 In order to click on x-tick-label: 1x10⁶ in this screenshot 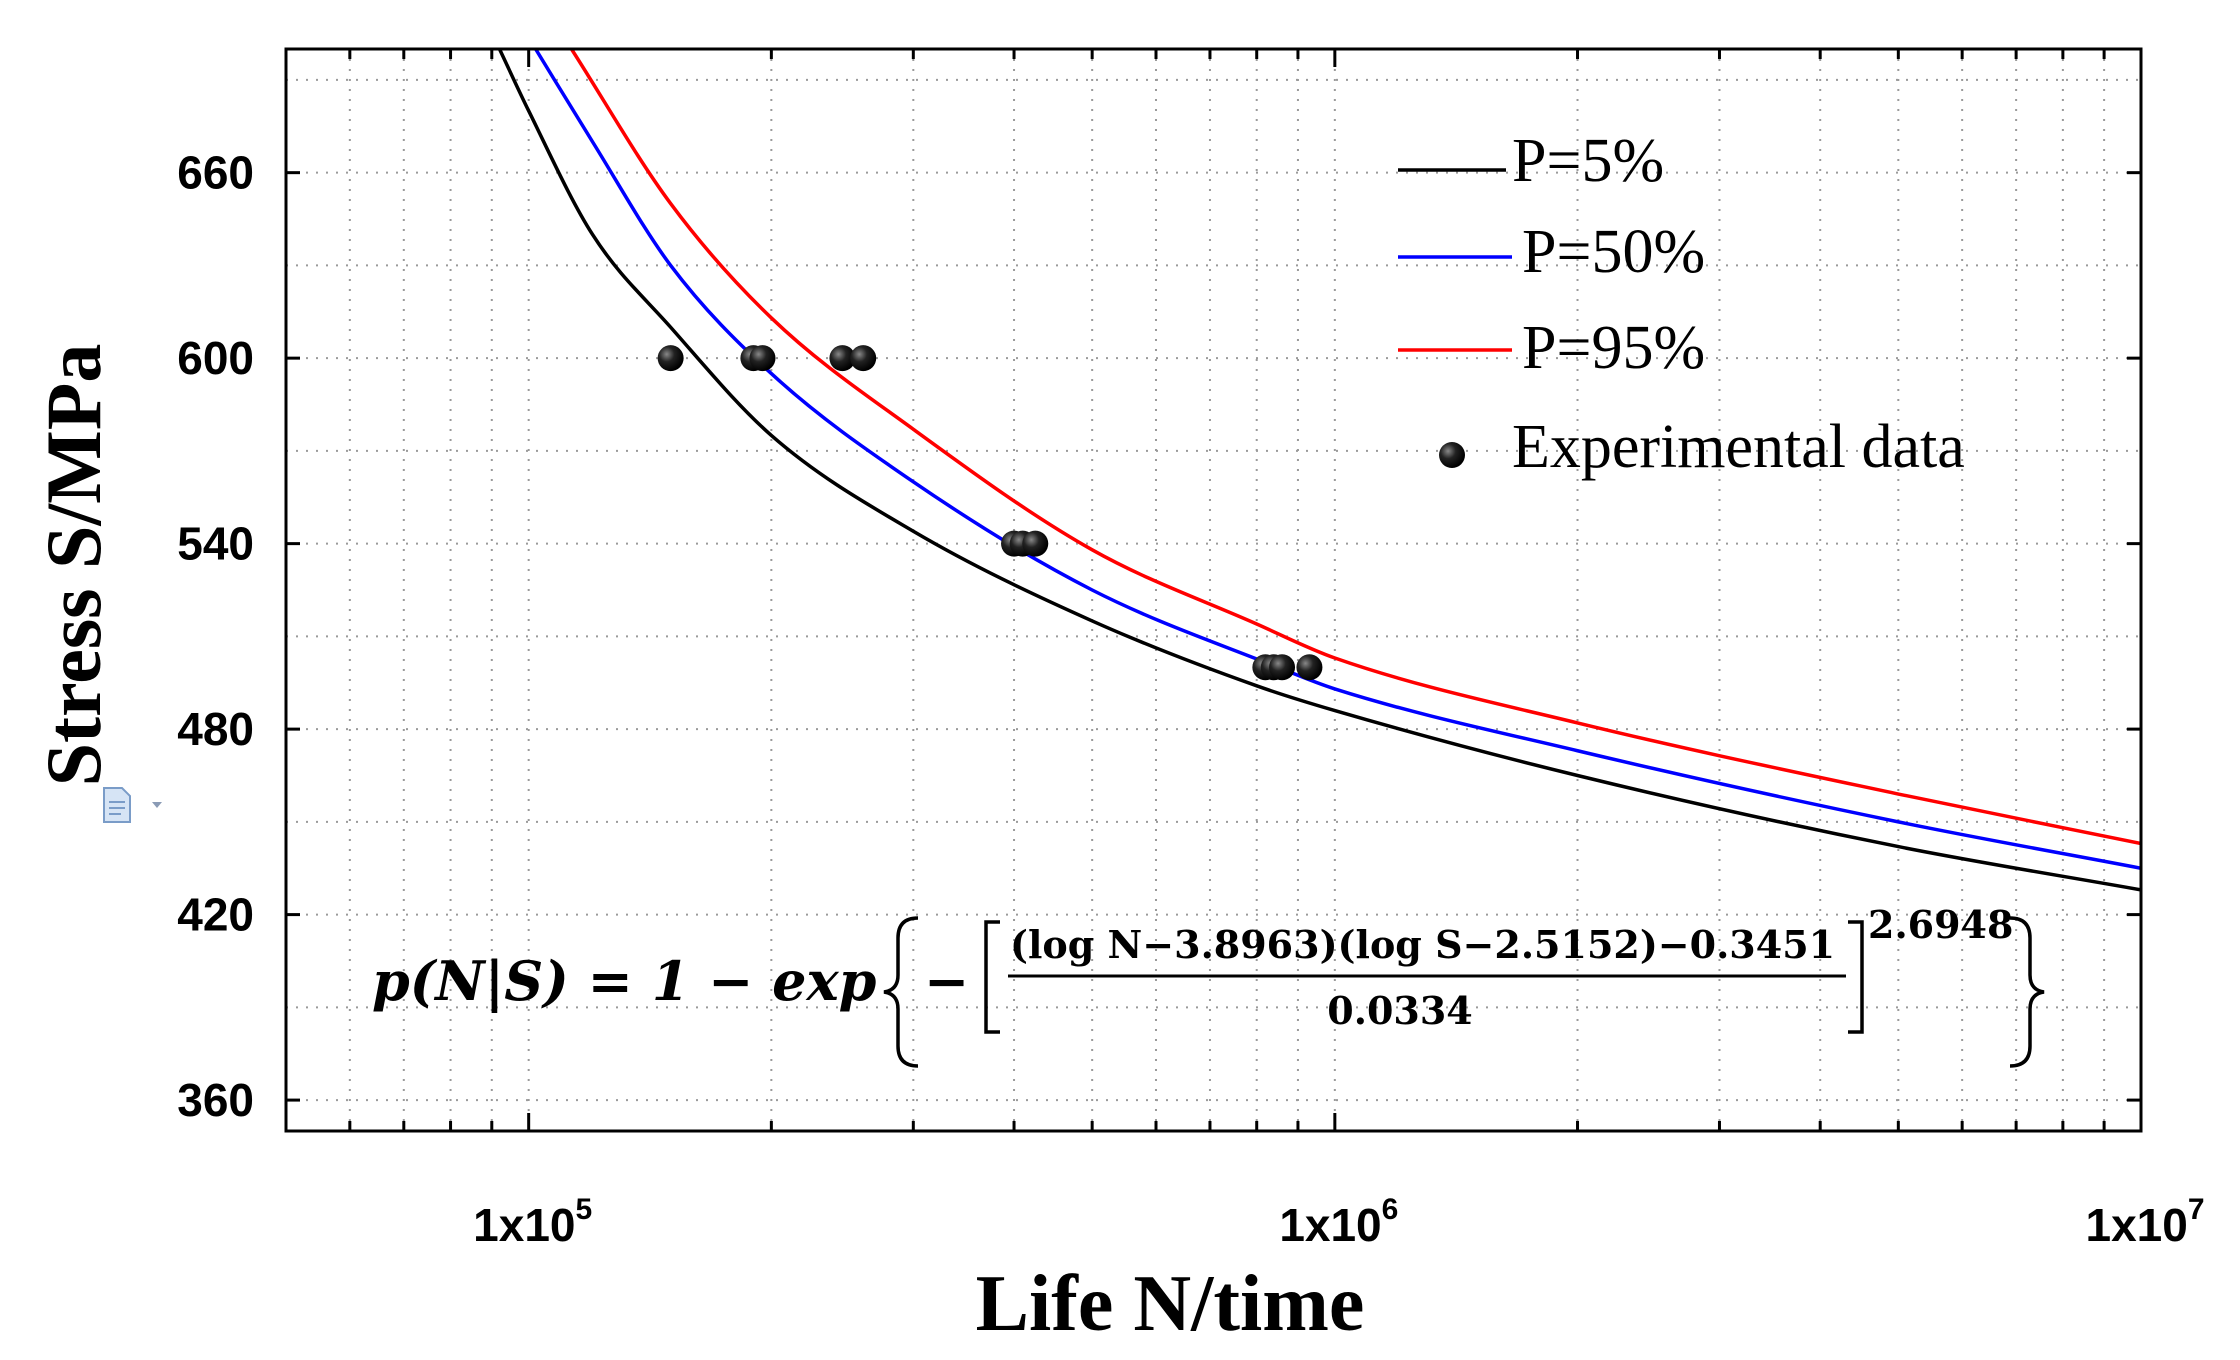, I will do `click(1338, 1222)`.